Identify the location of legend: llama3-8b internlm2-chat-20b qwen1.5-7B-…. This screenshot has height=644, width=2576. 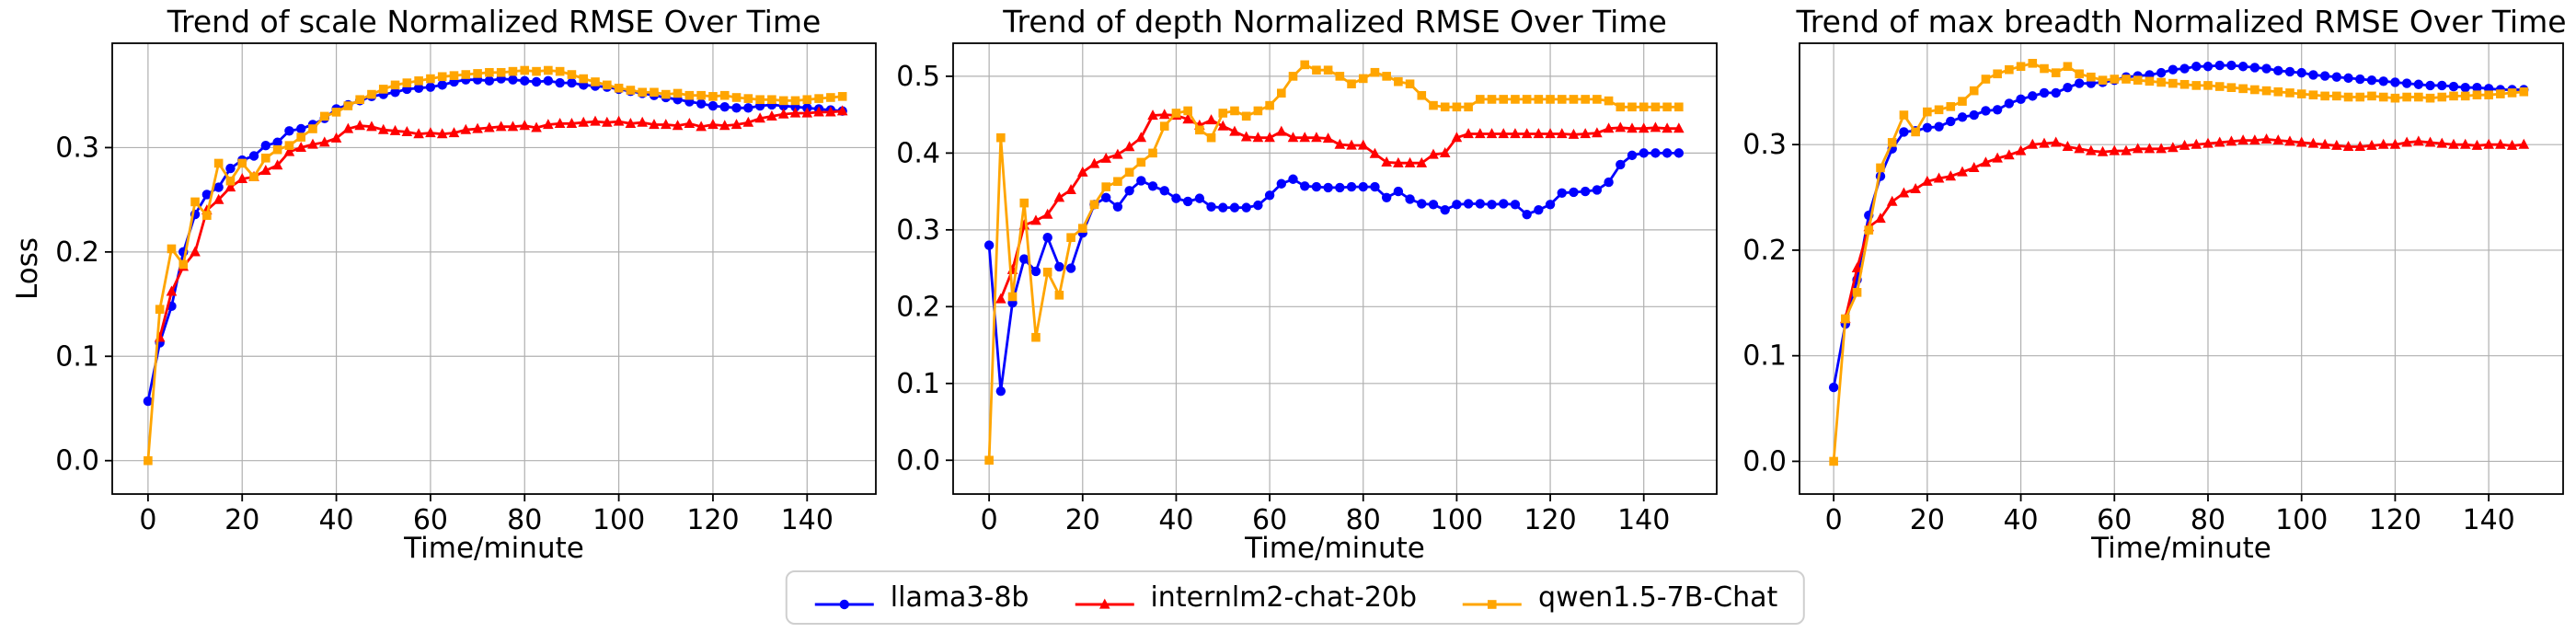
(1295, 597).